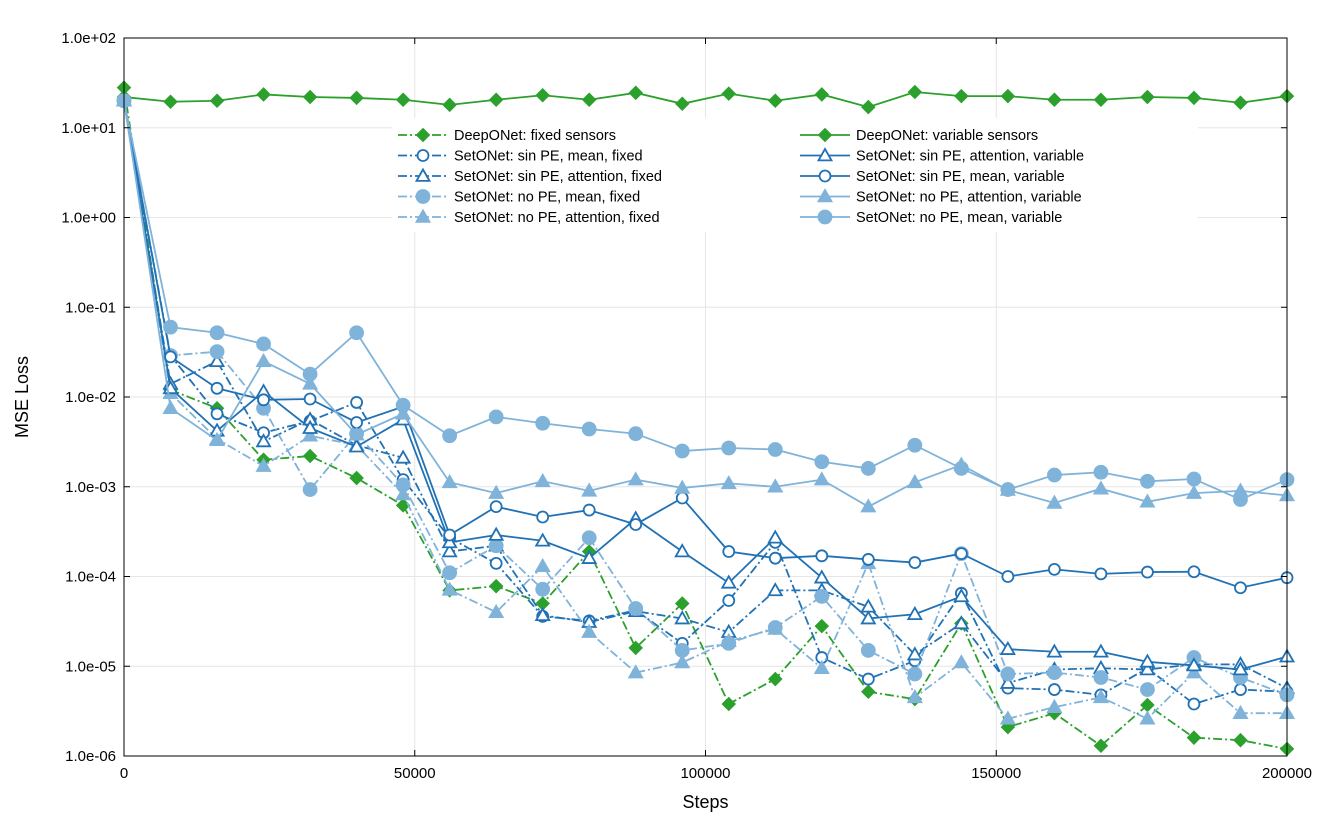 This screenshot has height=830, width=1329. What do you see at coordinates (705, 802) in the screenshot?
I see `x-axis-label: Steps` at bounding box center [705, 802].